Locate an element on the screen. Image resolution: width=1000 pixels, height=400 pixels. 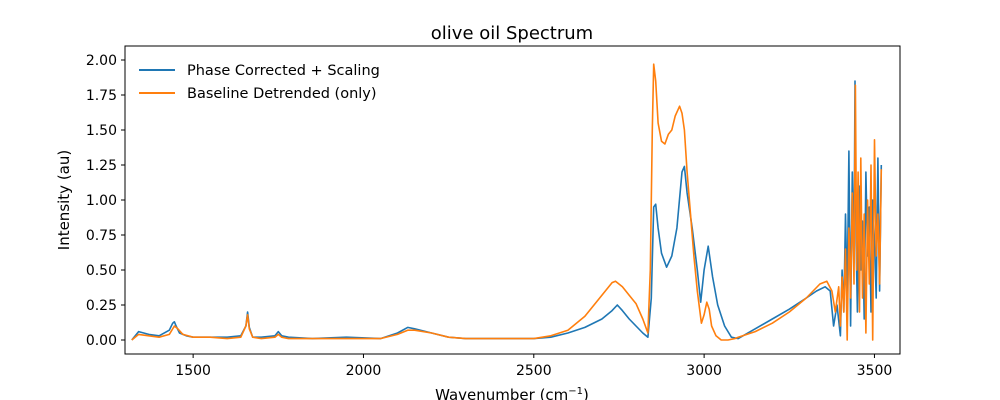
x-axis-title: Wavenumber (cm−1) is located at coordinates (512, 393).